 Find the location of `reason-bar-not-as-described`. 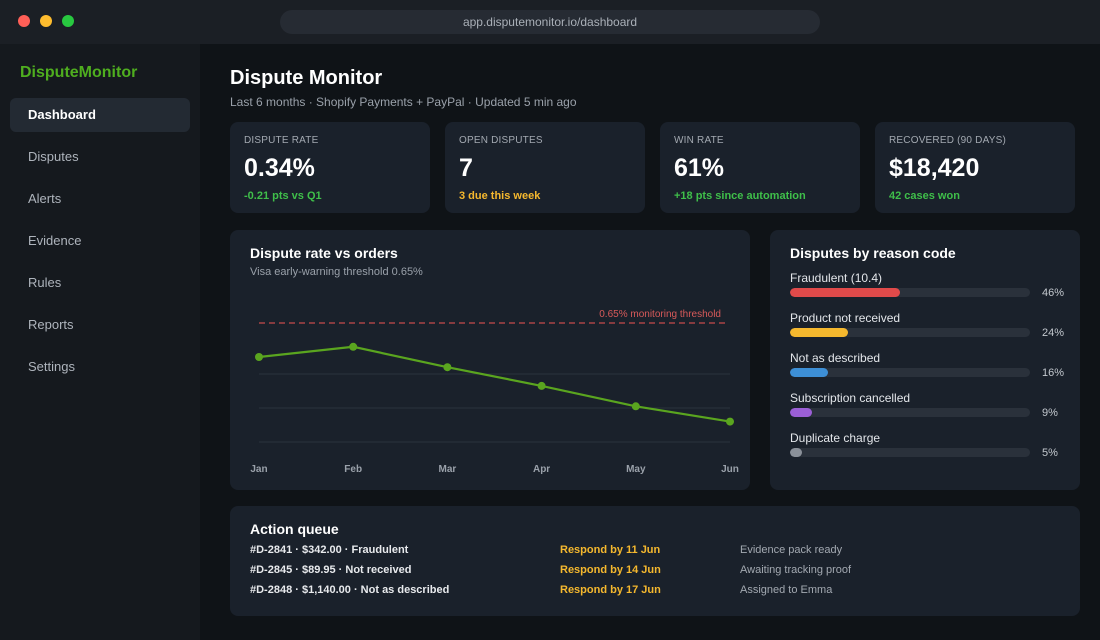

reason-bar-not-as-described is located at coordinates (910, 372).